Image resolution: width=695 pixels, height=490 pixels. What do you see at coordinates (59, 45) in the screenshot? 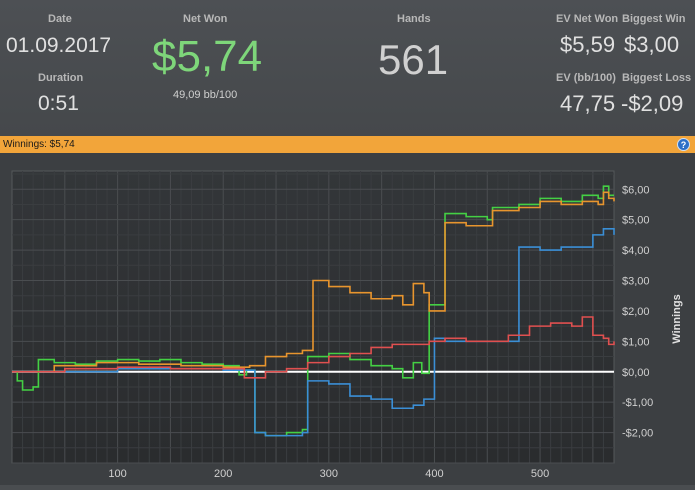
I see `date-value: 01.09.2017` at bounding box center [59, 45].